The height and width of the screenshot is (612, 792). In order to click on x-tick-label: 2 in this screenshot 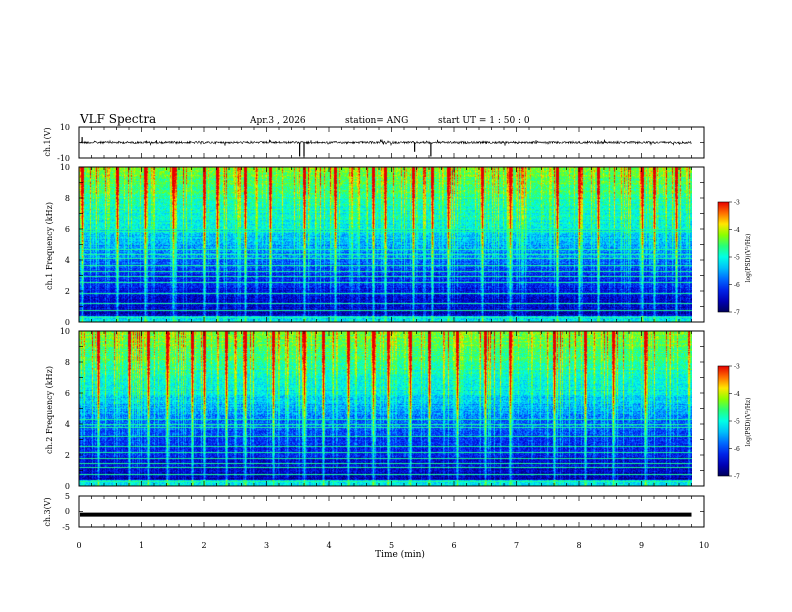, I will do `click(203, 545)`.